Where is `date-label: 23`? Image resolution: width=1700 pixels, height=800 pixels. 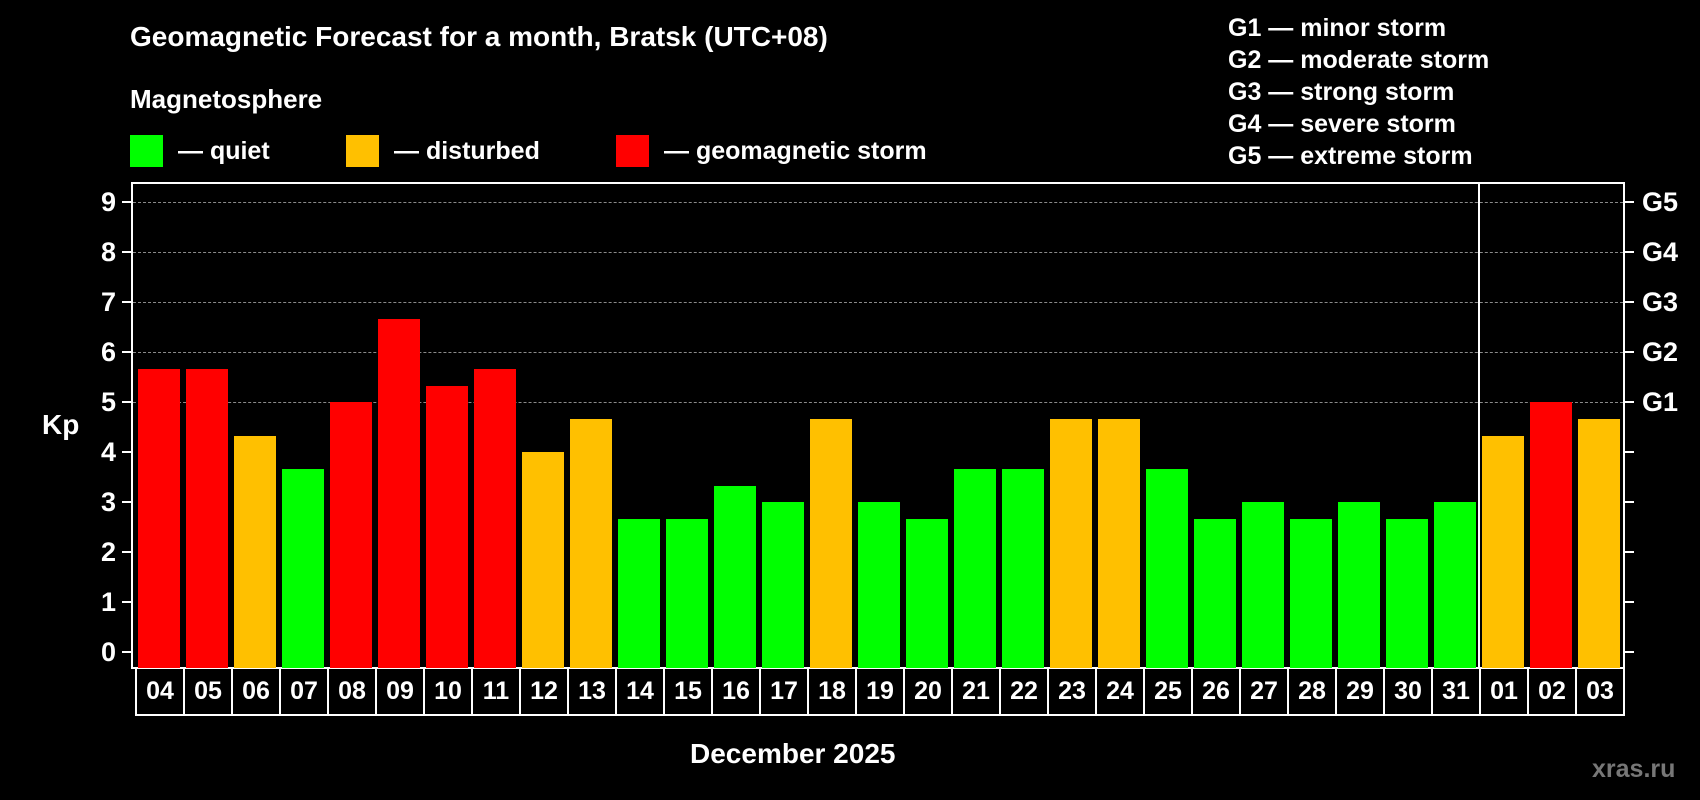 date-label: 23 is located at coordinates (1073, 691).